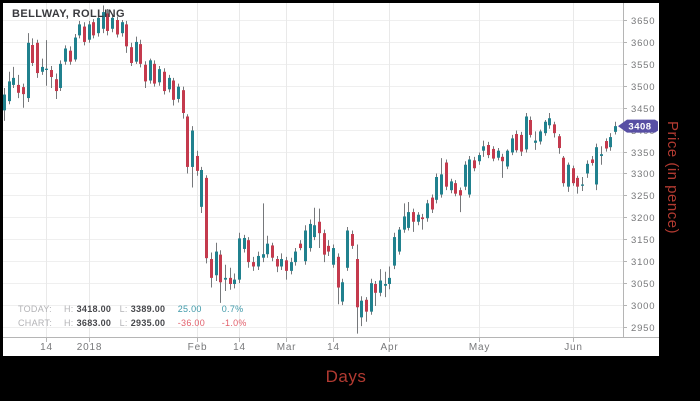 The height and width of the screenshot is (401, 700). What do you see at coordinates (643, 109) in the screenshot?
I see `svg-text: 3450` at bounding box center [643, 109].